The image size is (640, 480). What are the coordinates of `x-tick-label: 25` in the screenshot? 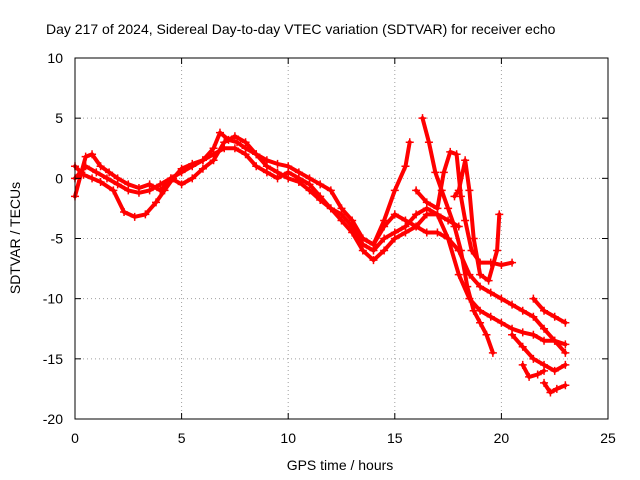 It's located at (608, 438).